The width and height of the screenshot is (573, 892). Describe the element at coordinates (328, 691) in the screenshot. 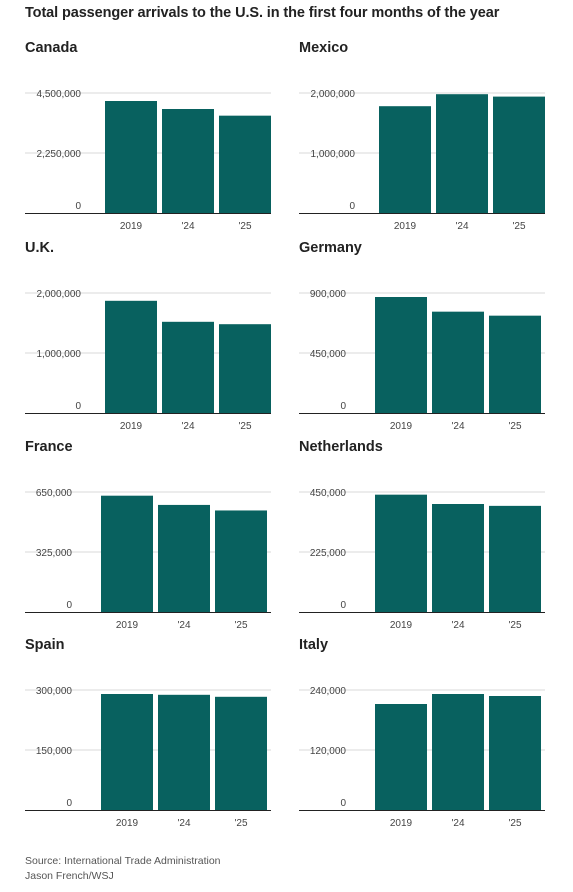

I see `y-tick-label: 240,000` at that location.